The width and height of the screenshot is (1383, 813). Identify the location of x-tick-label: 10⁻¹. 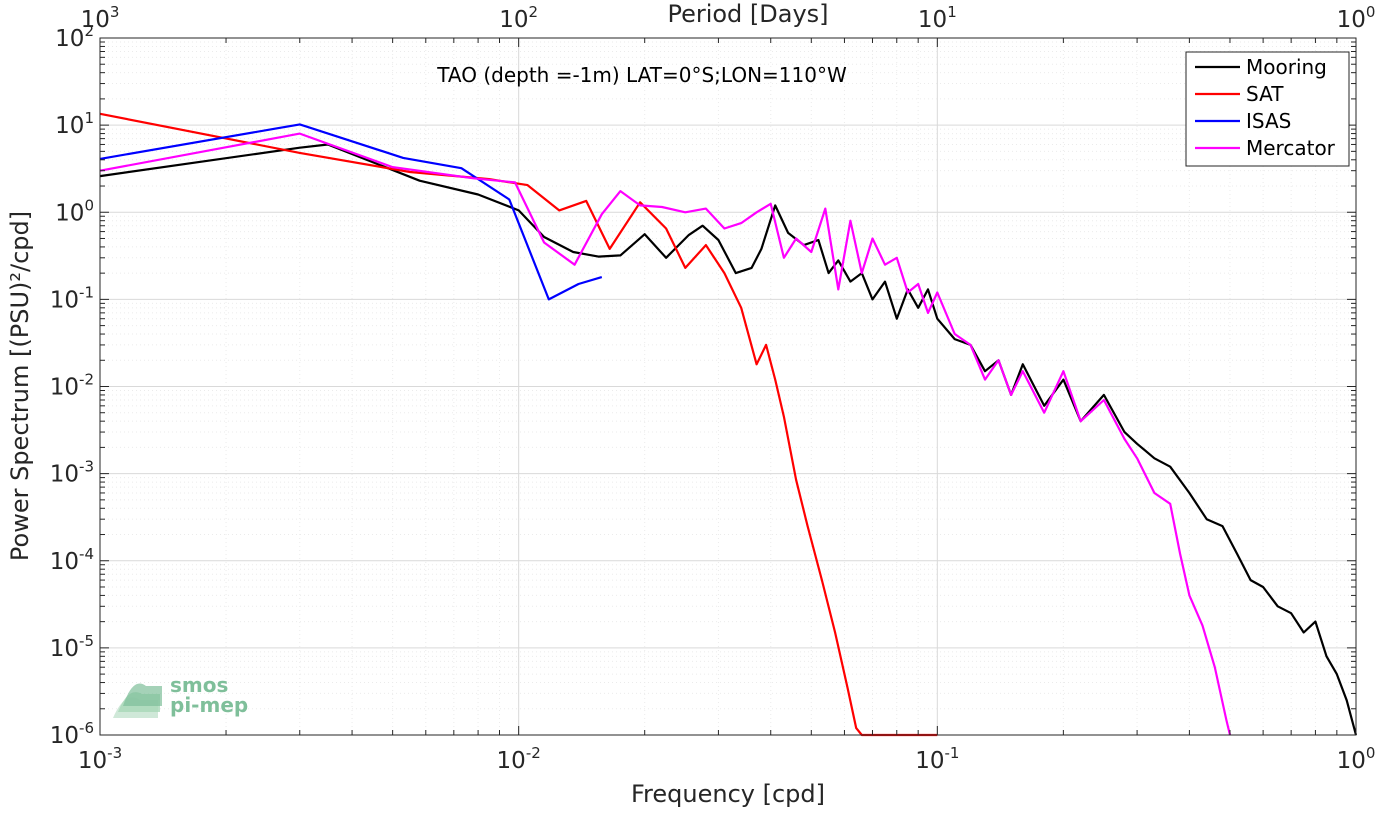
(937, 759).